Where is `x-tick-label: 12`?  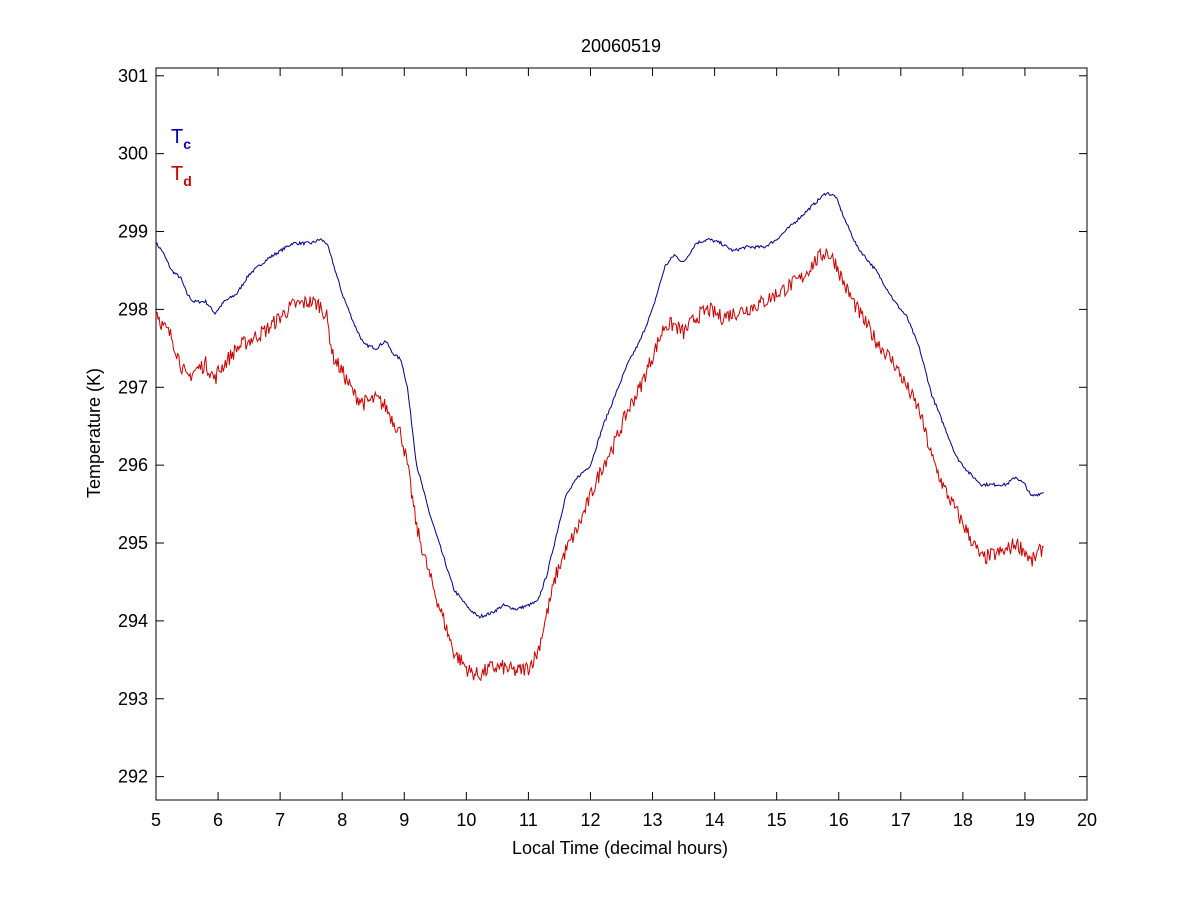 x-tick-label: 12 is located at coordinates (590, 820).